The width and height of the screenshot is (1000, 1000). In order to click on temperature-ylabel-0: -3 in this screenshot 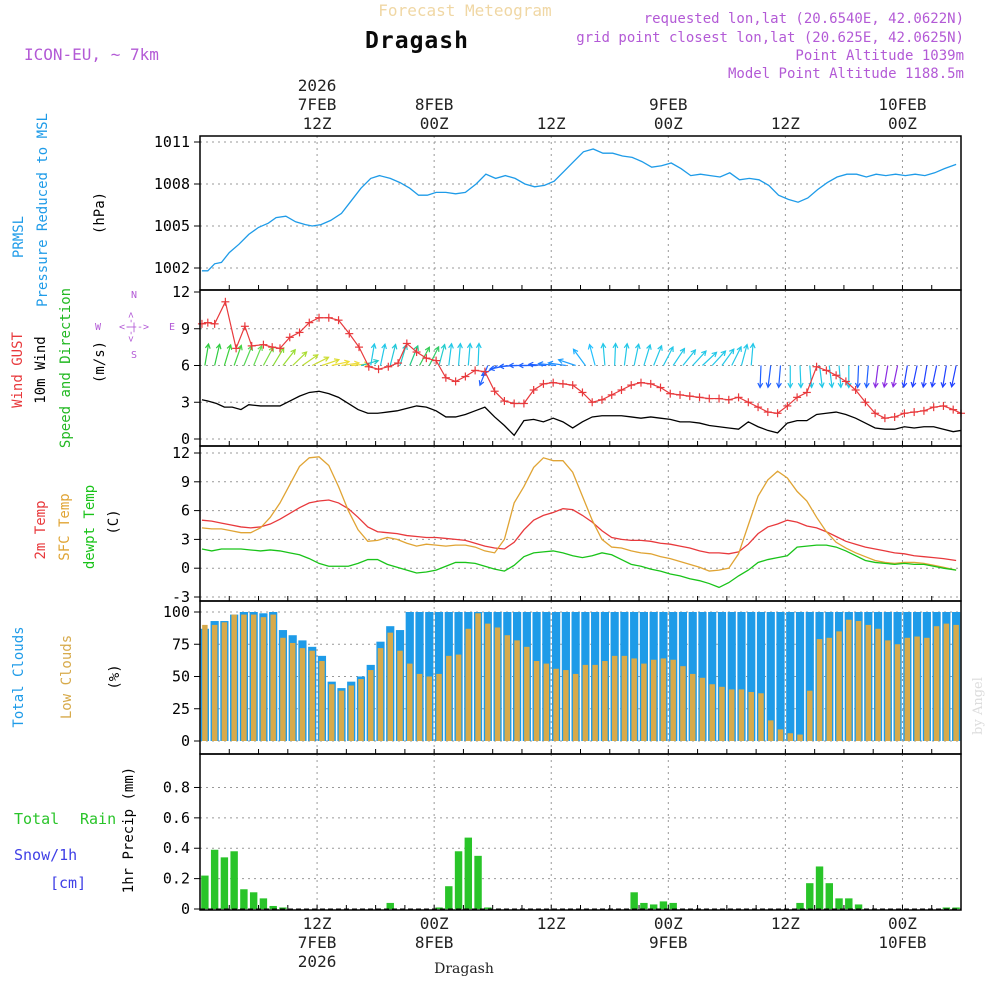, I will do `click(181, 597)`.